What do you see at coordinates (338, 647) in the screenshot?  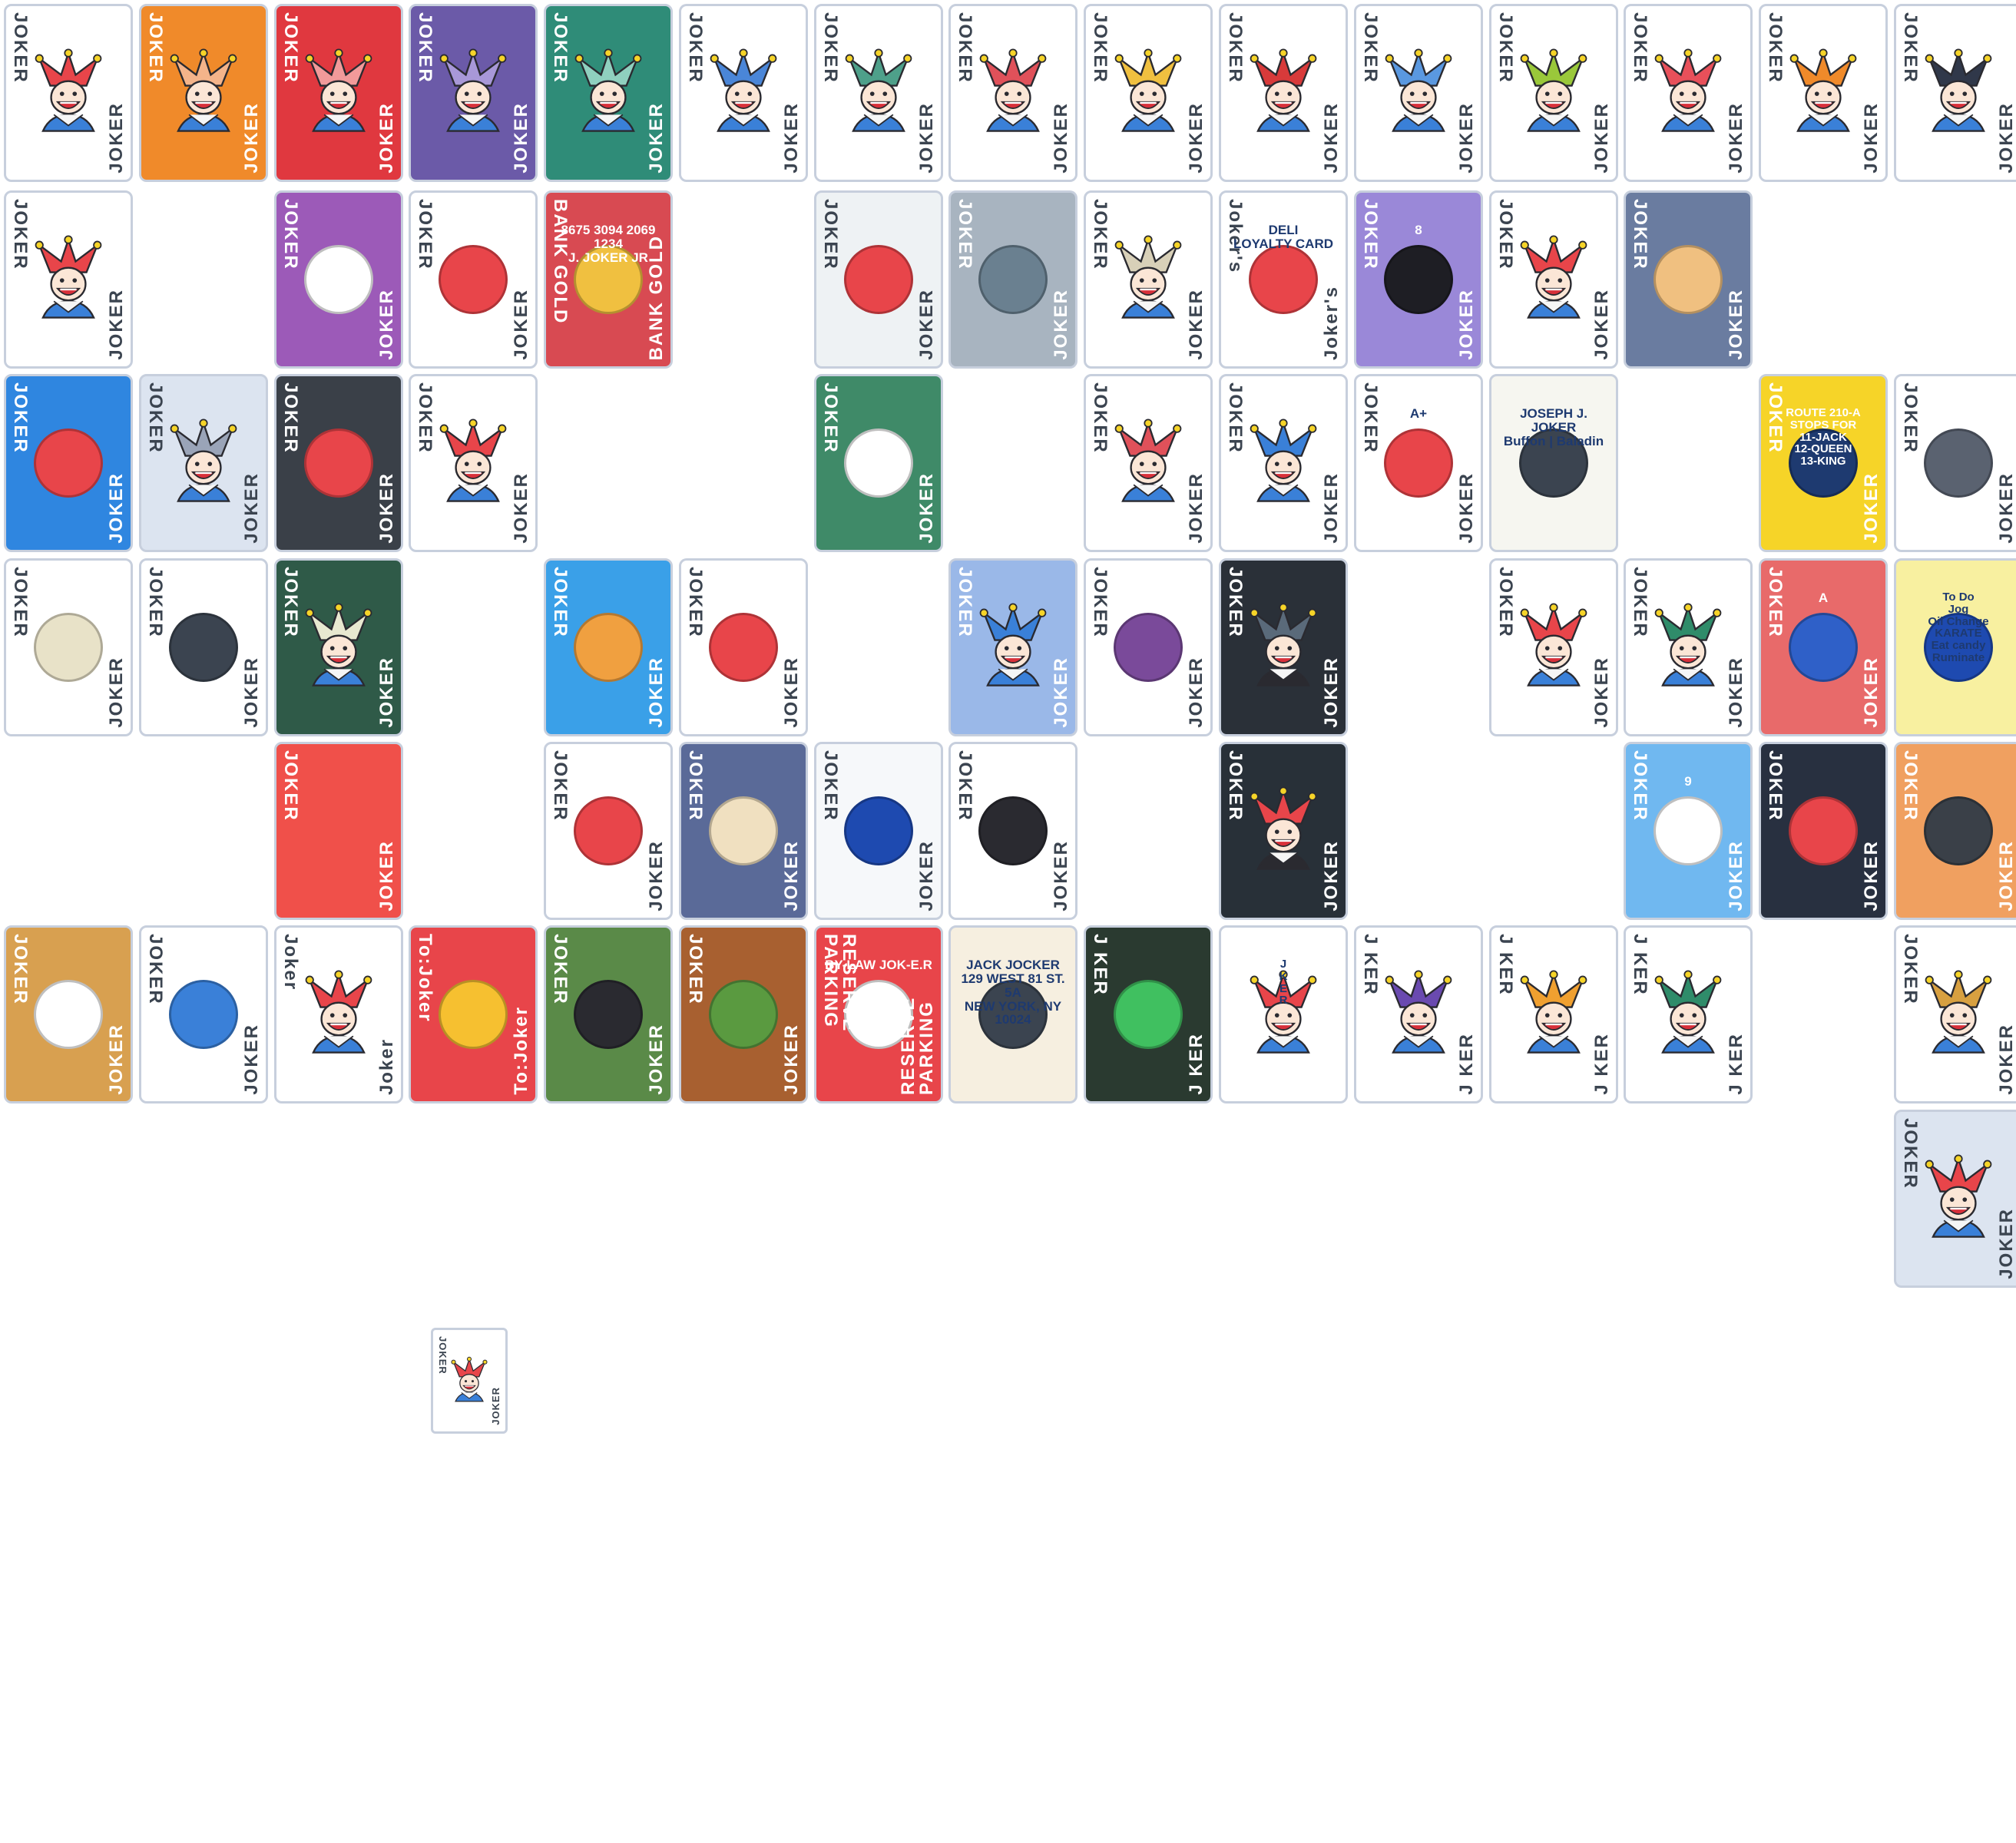 I see `card-sketch-jester: JOKER JOKER` at bounding box center [338, 647].